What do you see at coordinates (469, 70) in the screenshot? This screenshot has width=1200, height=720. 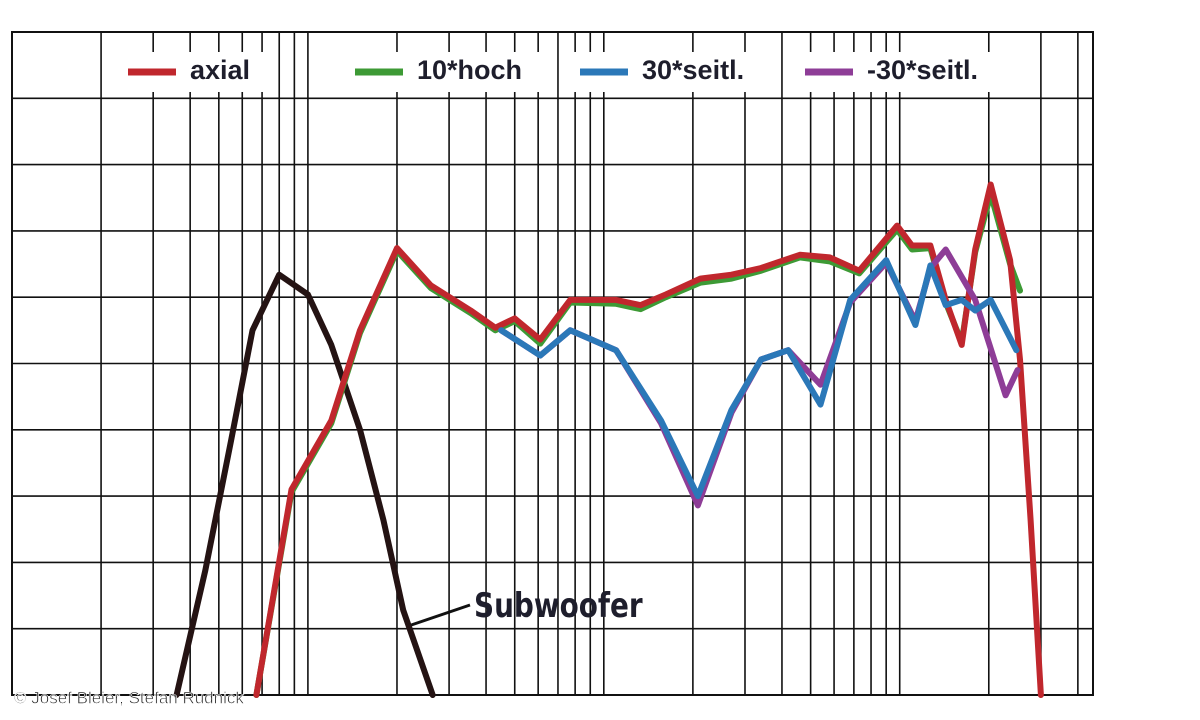 I see `legend-label: 10*hoch` at bounding box center [469, 70].